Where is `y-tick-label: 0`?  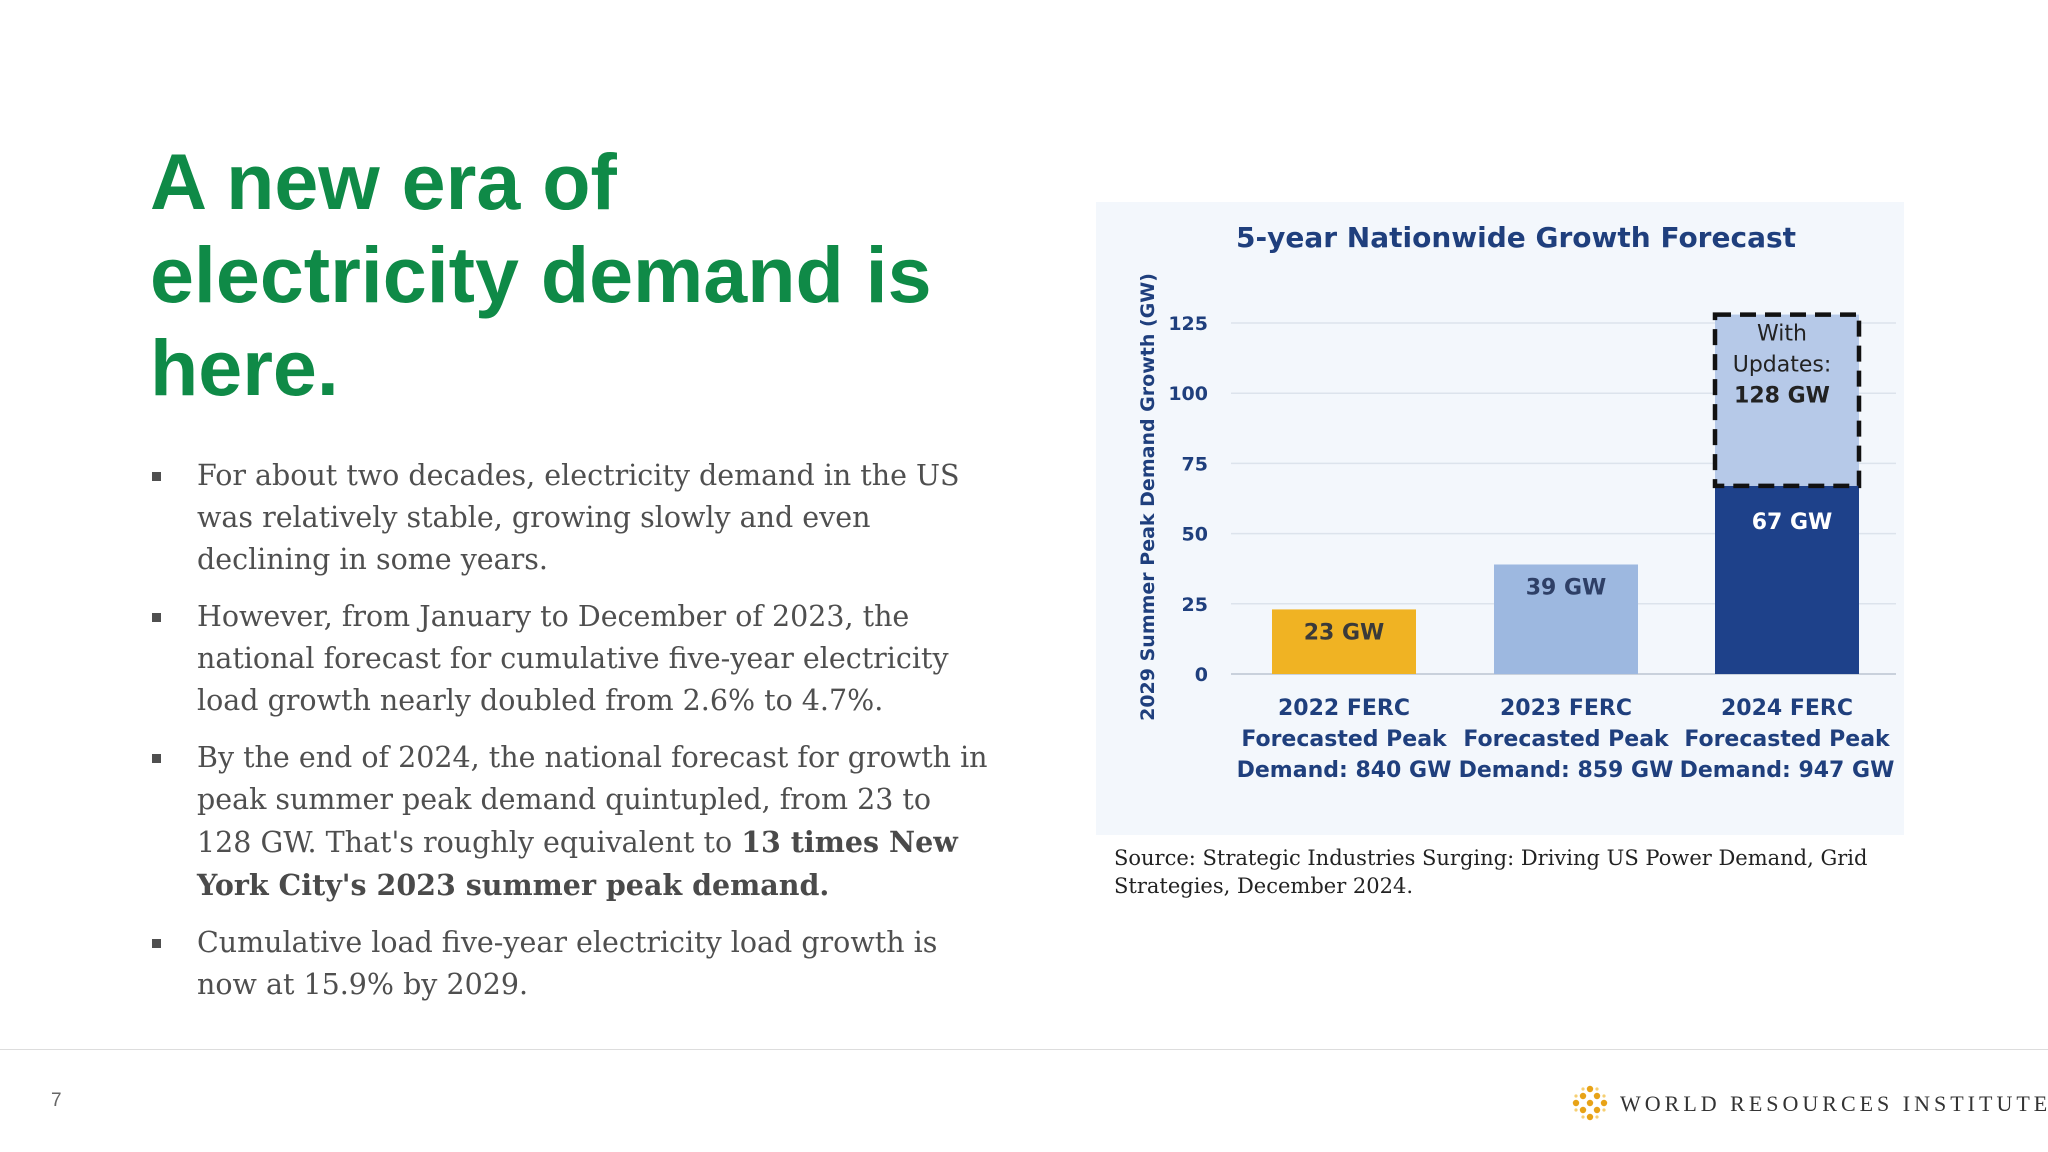
y-tick-label: 0 is located at coordinates (1201, 675).